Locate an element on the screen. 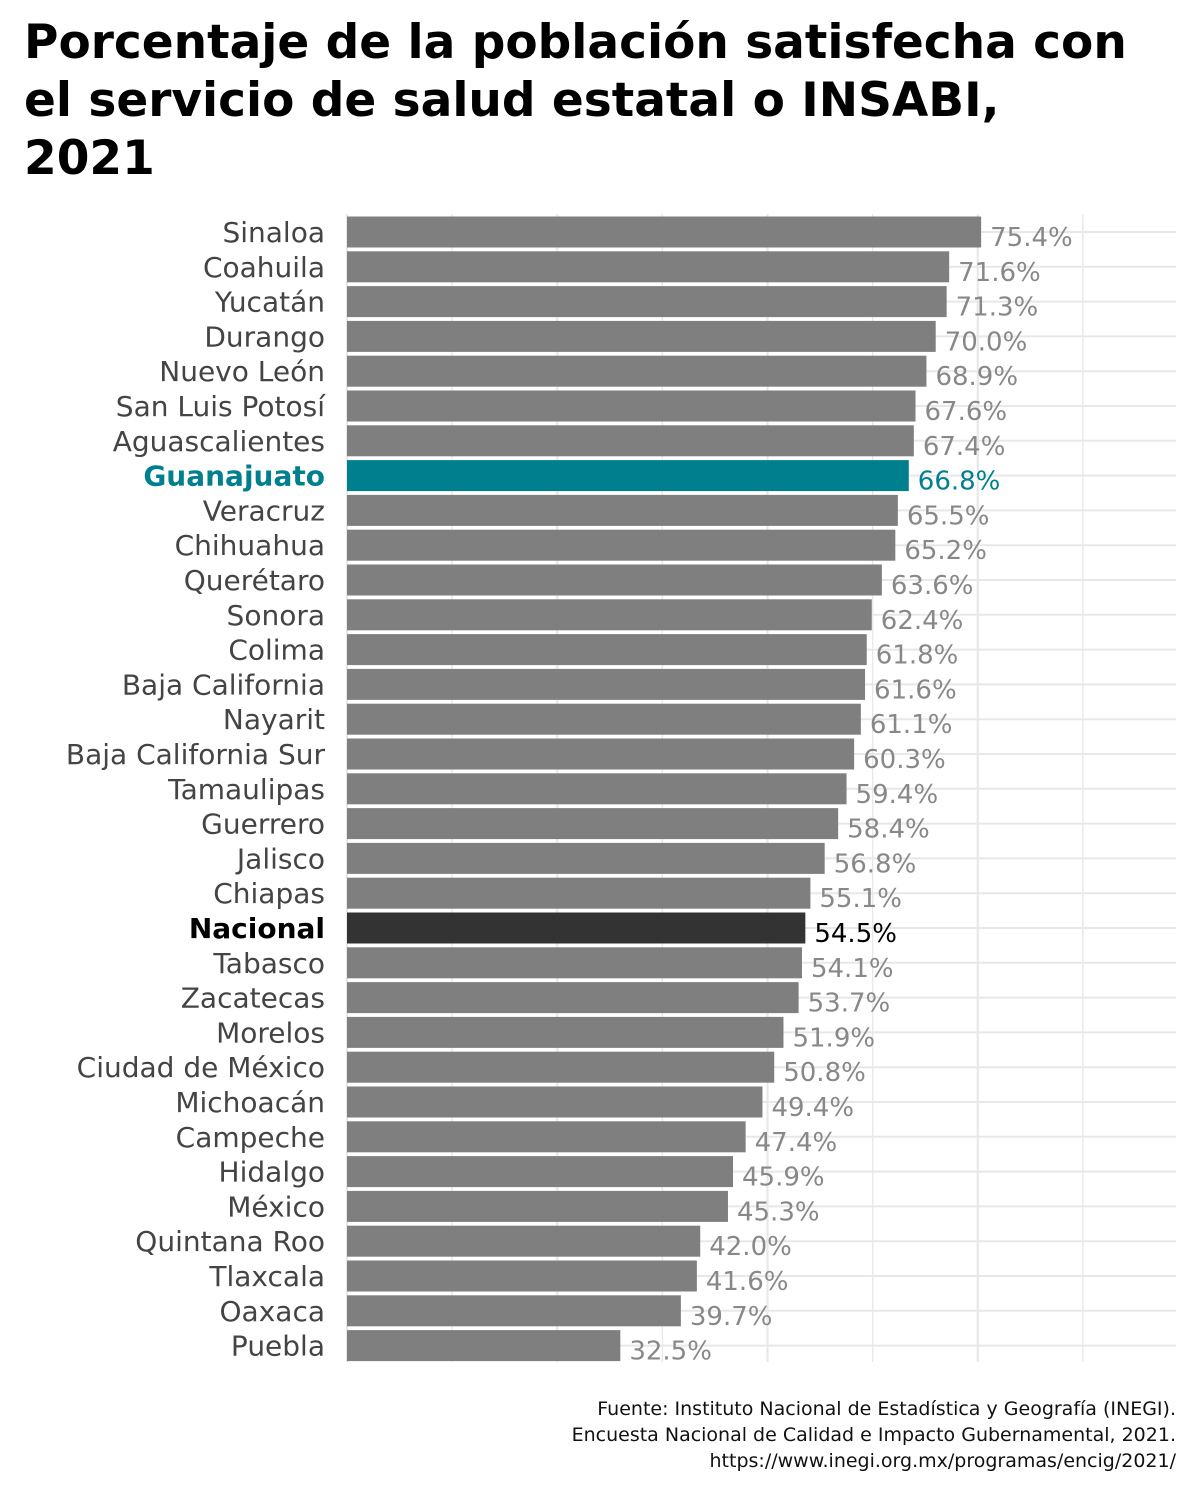  category-label: Morelos is located at coordinates (270, 1032).